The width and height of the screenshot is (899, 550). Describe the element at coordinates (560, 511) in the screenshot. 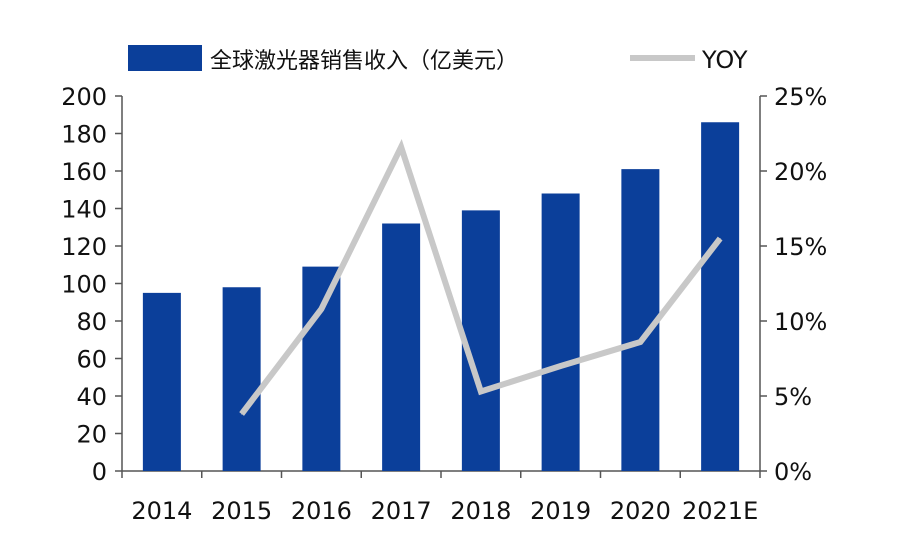

I see `x-tick-label: 2019` at that location.